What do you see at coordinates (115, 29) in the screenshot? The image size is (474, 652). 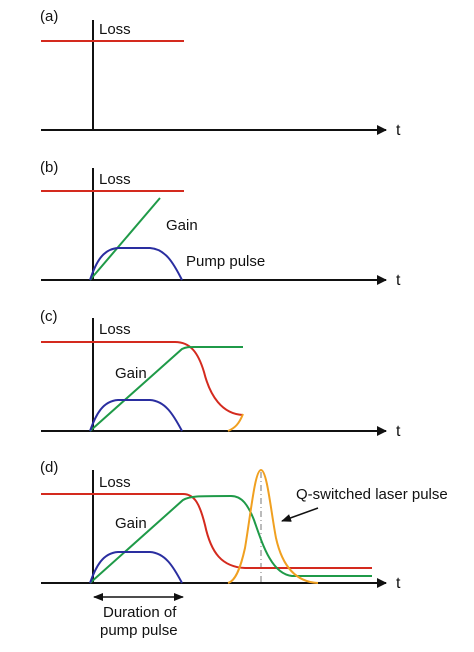 I see `panel-a-loss-label: Loss` at bounding box center [115, 29].